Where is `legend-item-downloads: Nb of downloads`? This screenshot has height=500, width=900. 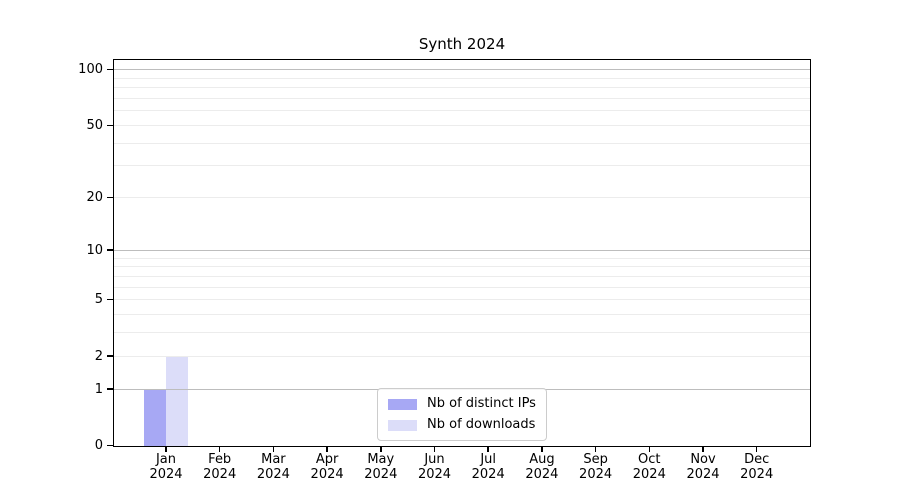 legend-item-downloads: Nb of downloads is located at coordinates (462, 425).